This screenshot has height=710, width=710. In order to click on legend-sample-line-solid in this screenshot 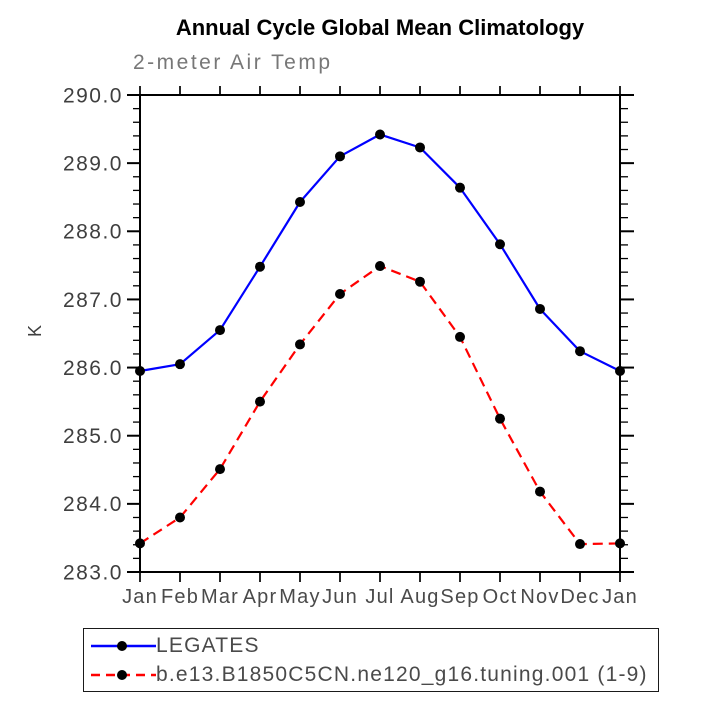, I will do `click(123, 645)`.